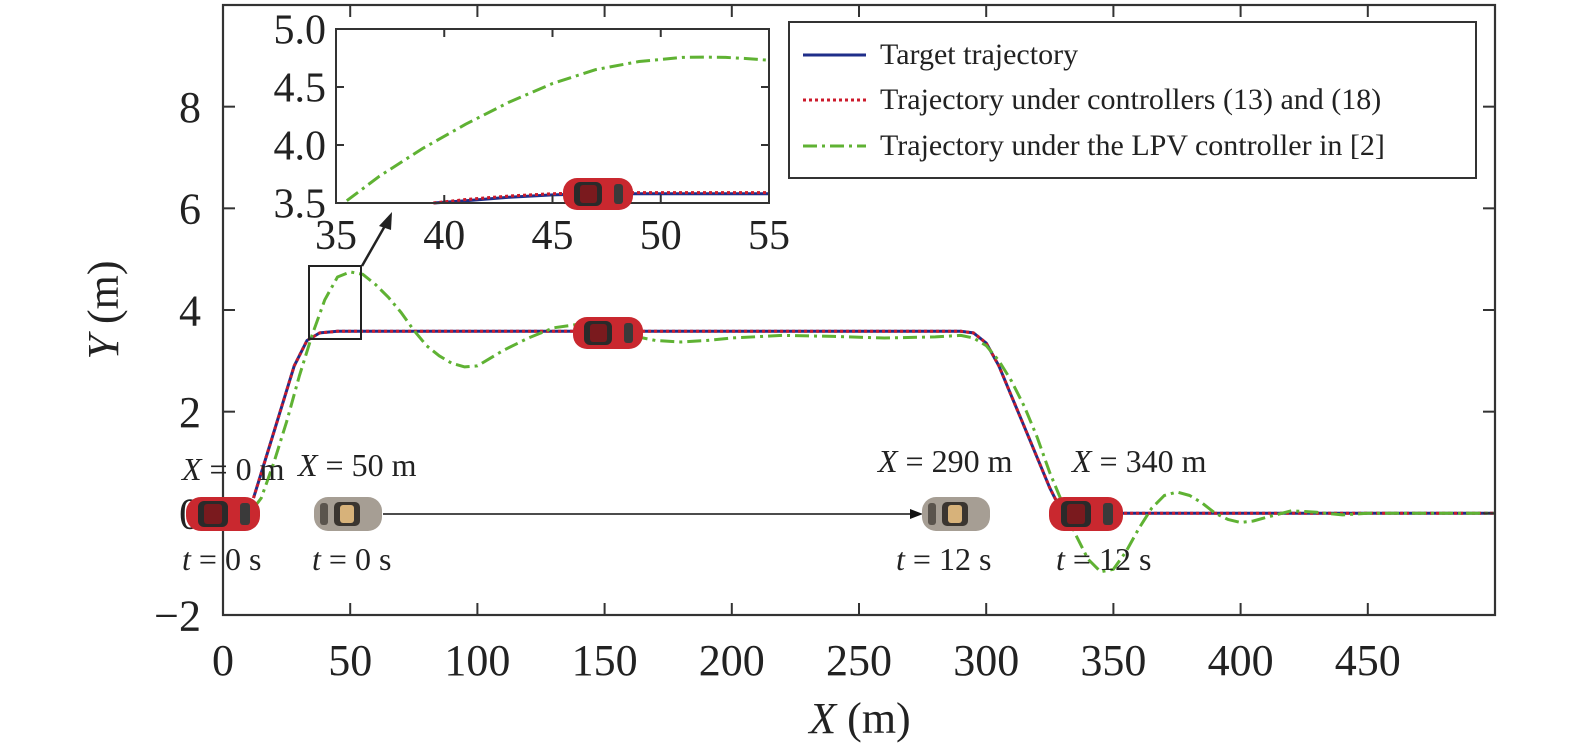 This screenshot has width=1575, height=754. What do you see at coordinates (859, 660) in the screenshot?
I see `main-xtick-label: 250` at bounding box center [859, 660].